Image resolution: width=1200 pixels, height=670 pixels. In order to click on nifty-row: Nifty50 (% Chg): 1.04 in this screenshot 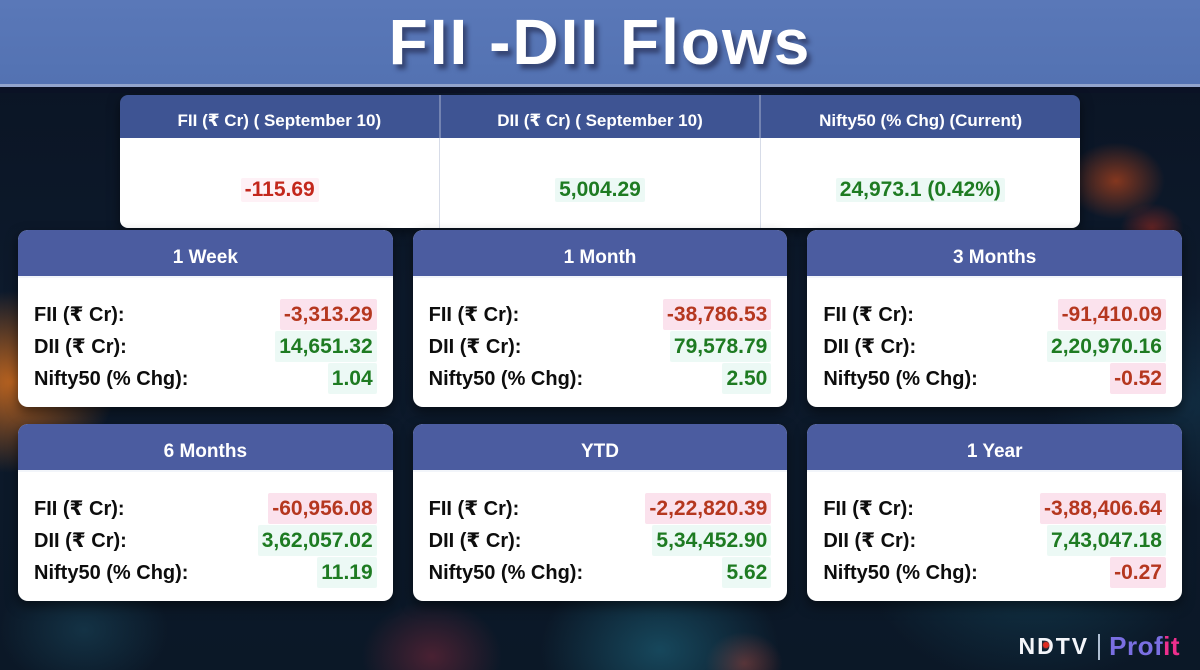, I will do `click(205, 379)`.